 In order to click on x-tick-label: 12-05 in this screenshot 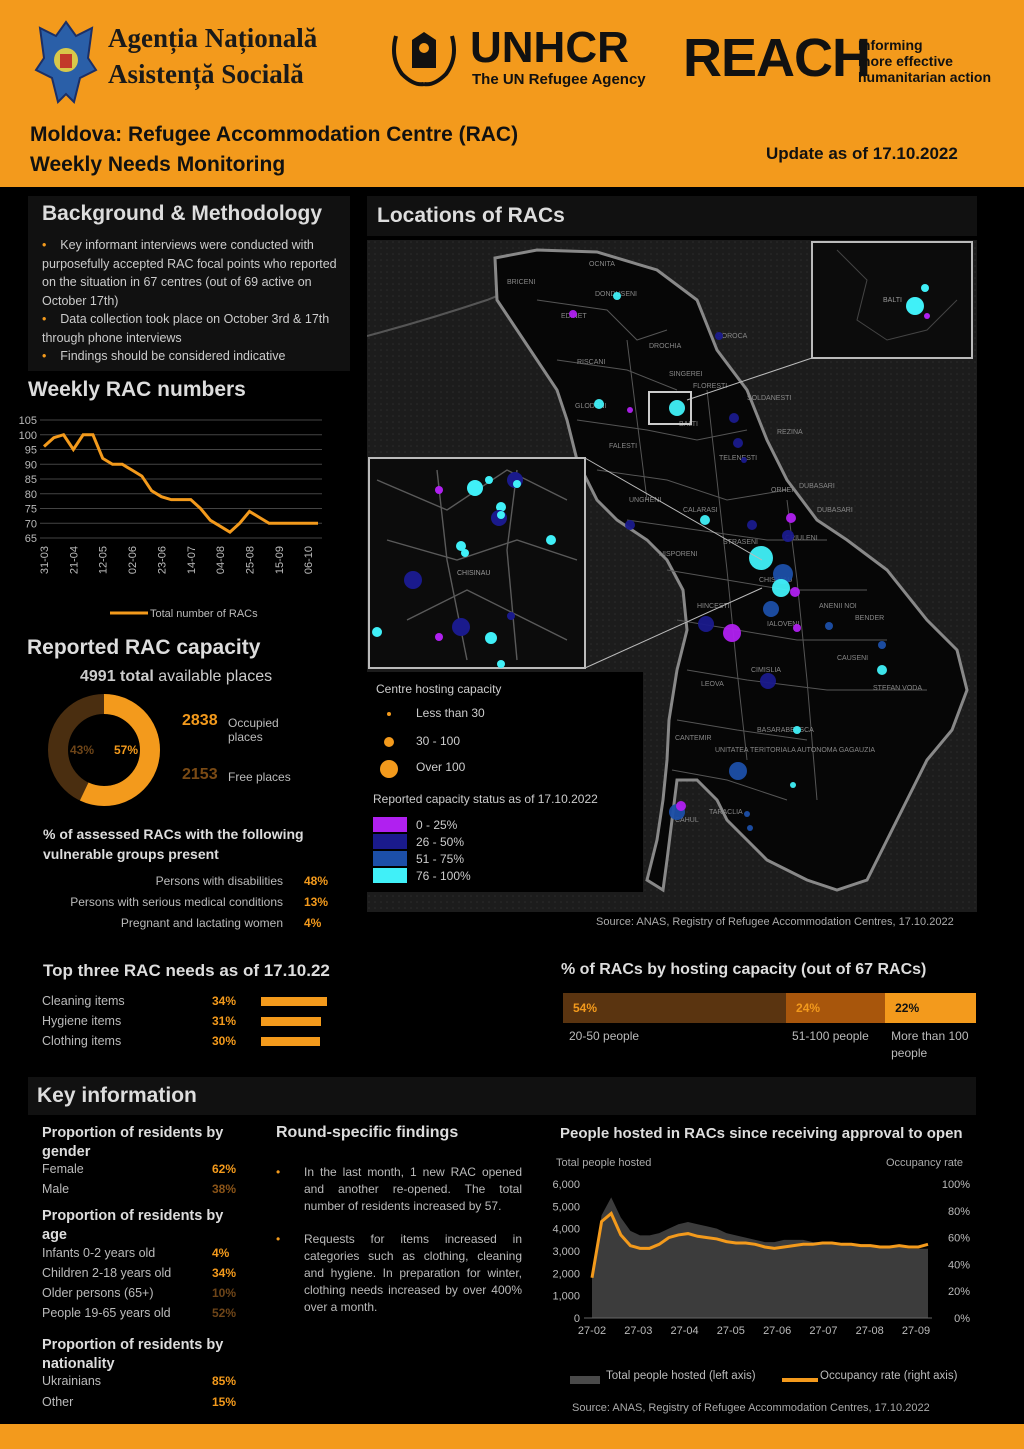, I will do `click(104, 560)`.